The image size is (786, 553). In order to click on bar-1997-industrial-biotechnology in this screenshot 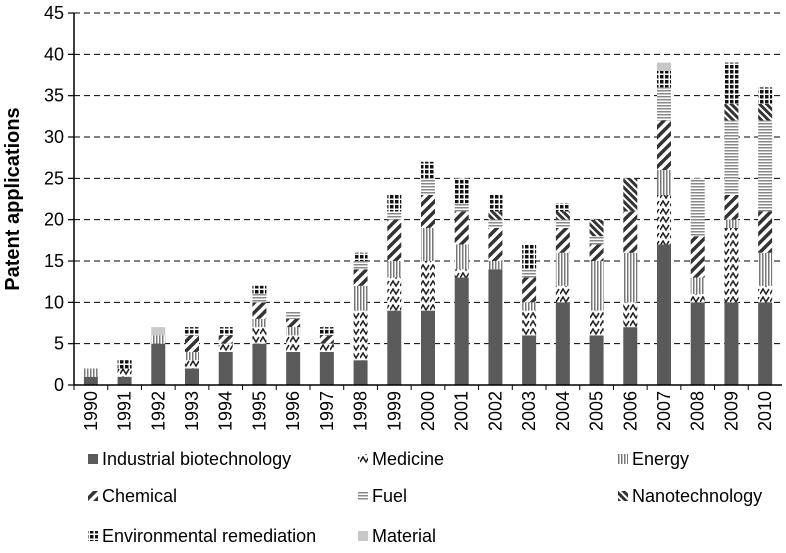, I will do `click(326, 368)`.